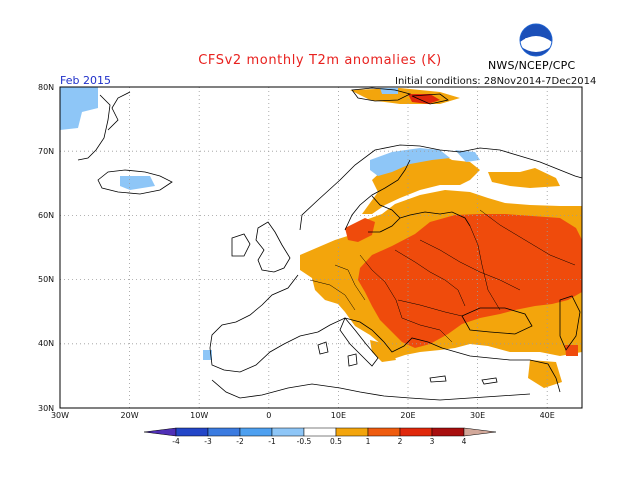  I want to click on initial-conditions: Initial conditions: 28Nov2014-7Dec2014, so click(496, 81).